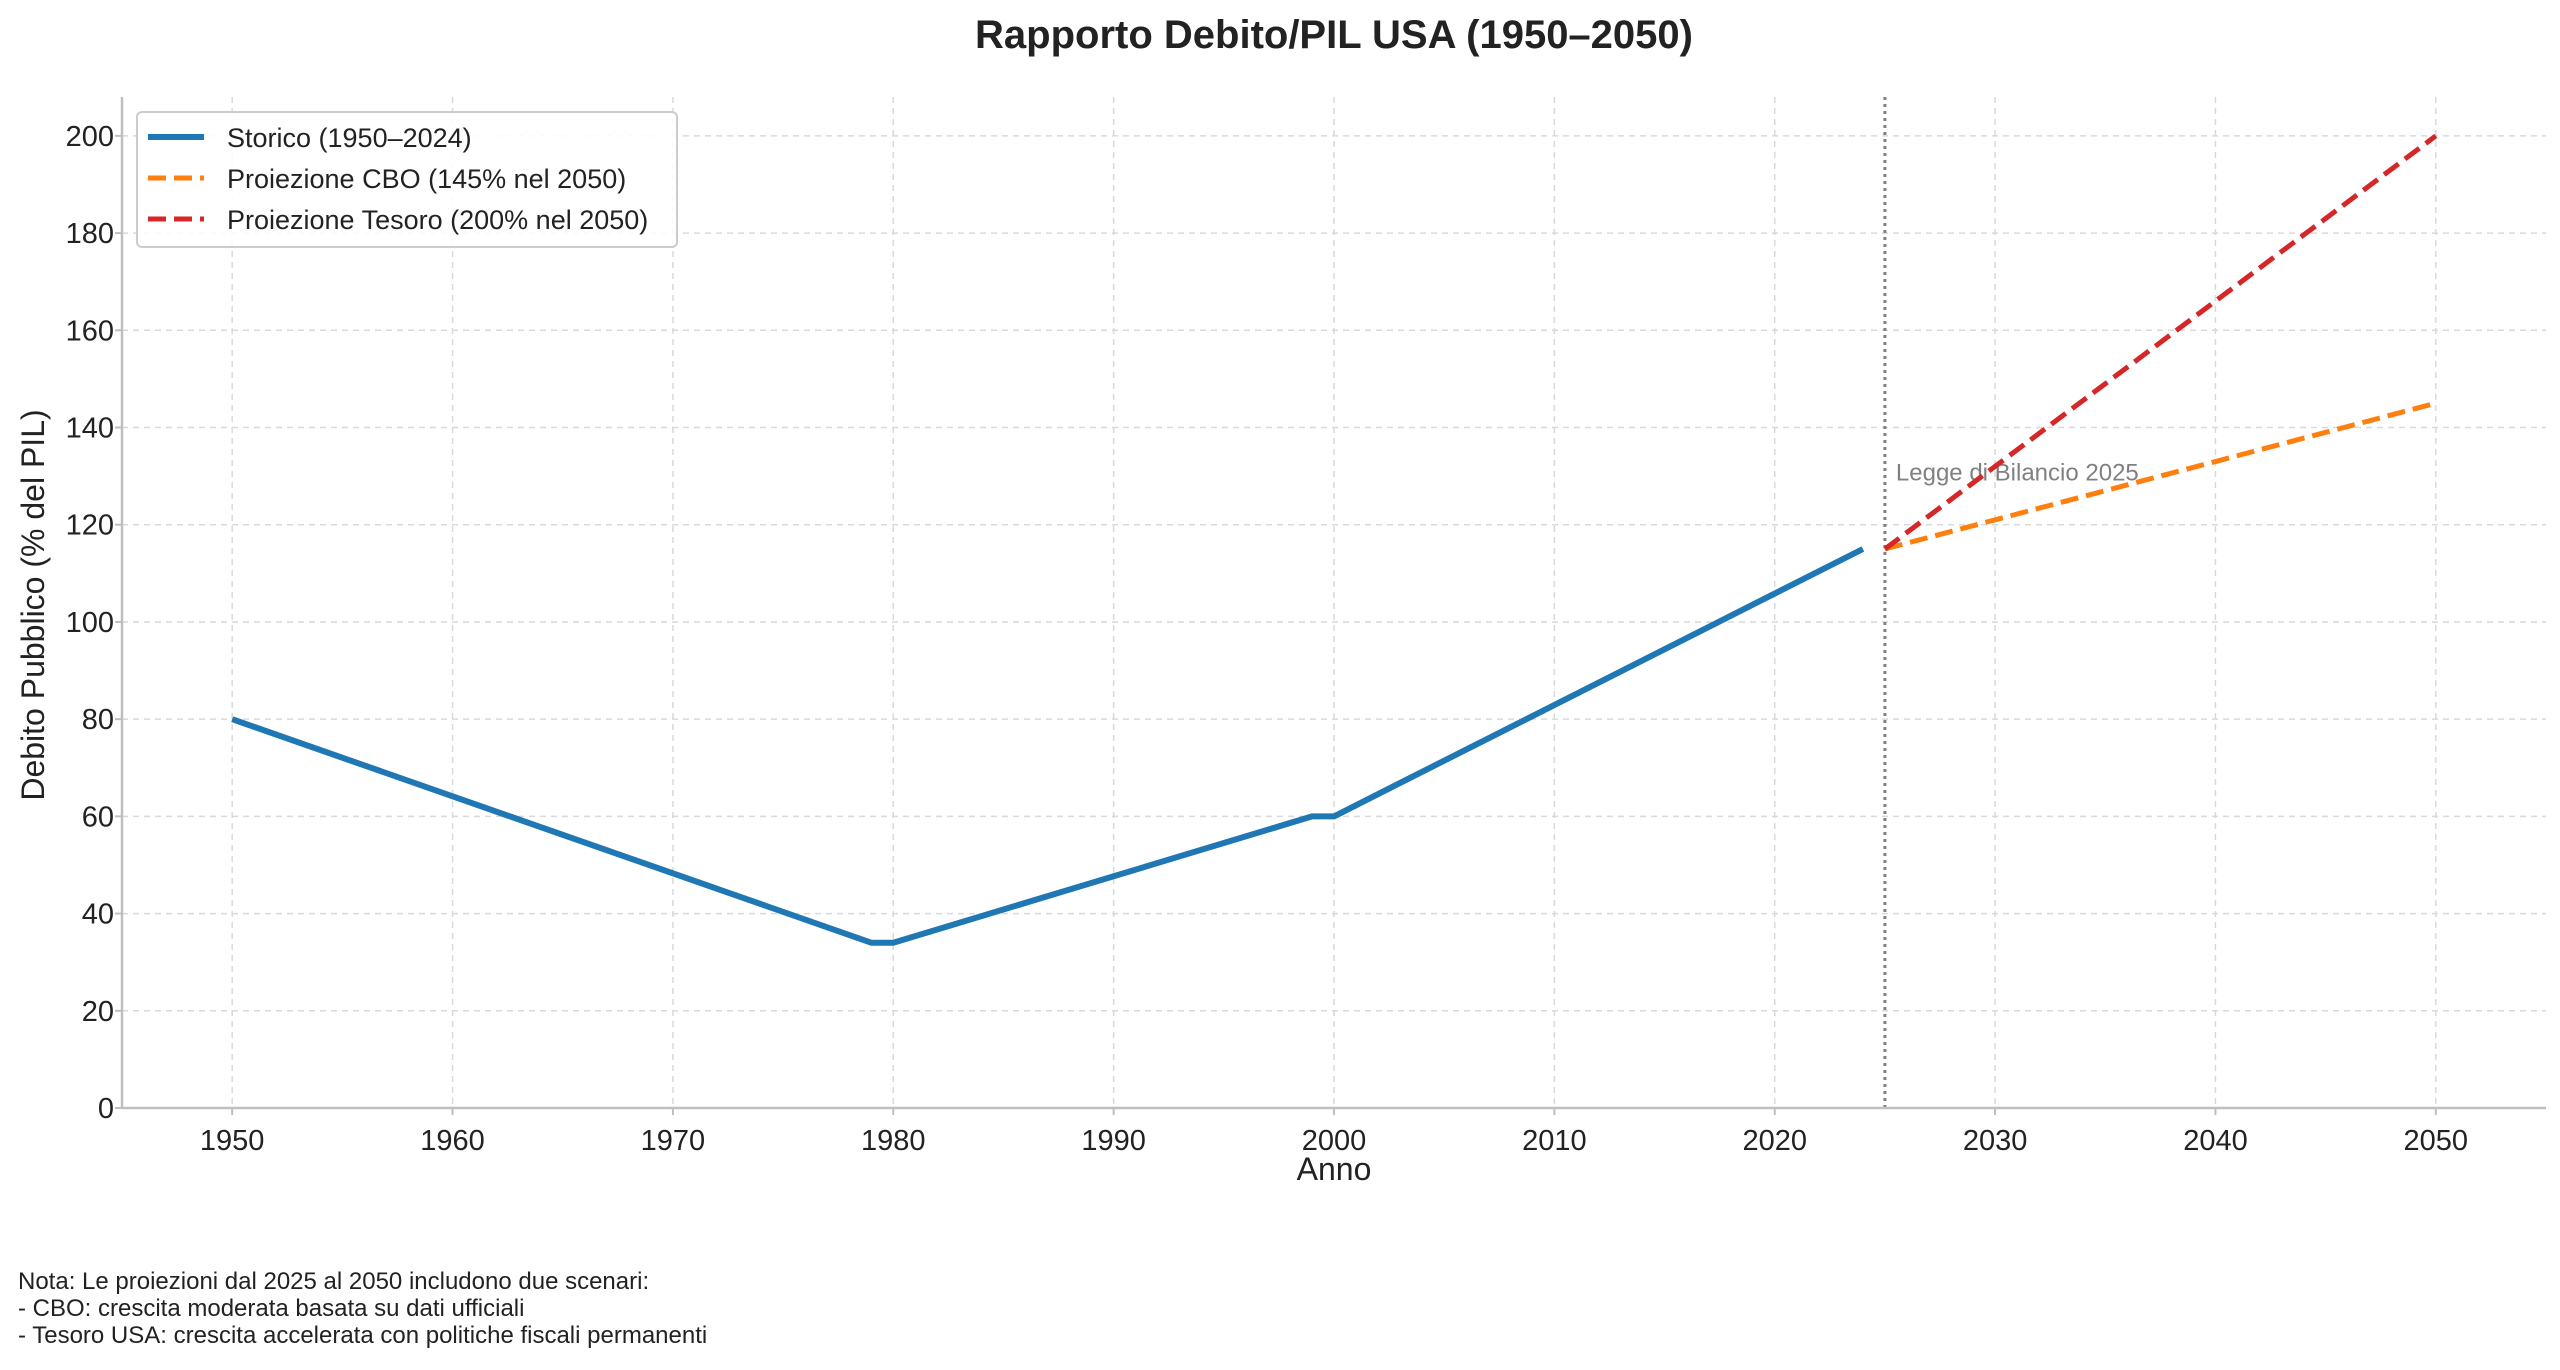 The image size is (2560, 1370). What do you see at coordinates (2436, 1141) in the screenshot?
I see `x-tick-label-2050: 2050` at bounding box center [2436, 1141].